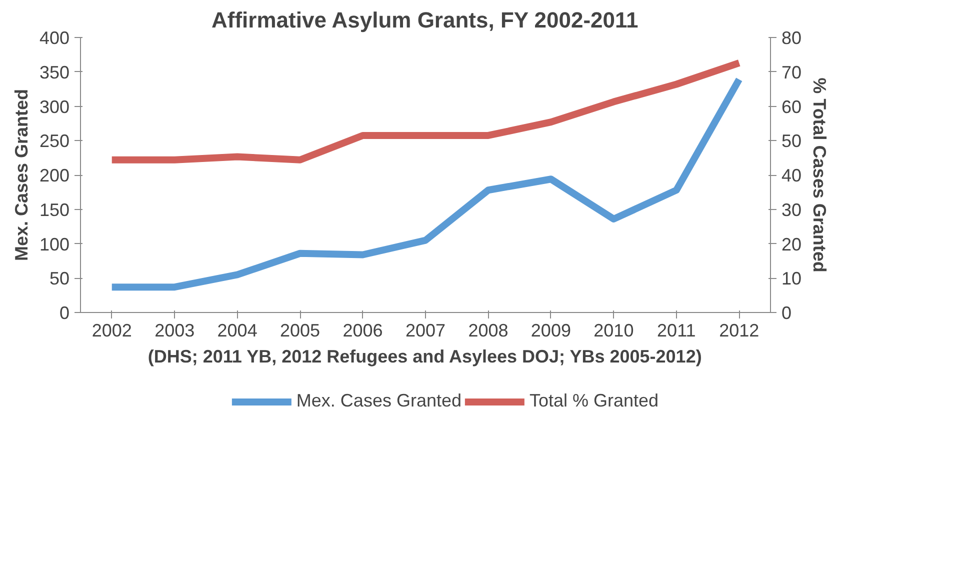 The width and height of the screenshot is (960, 579). I want to click on x-tick-label: 2005, so click(300, 330).